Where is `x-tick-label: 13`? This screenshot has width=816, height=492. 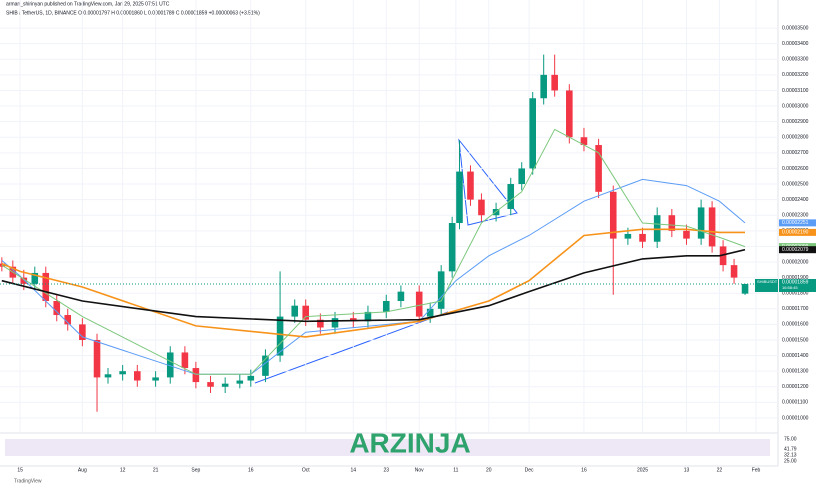 x-tick-label: 13 is located at coordinates (687, 470).